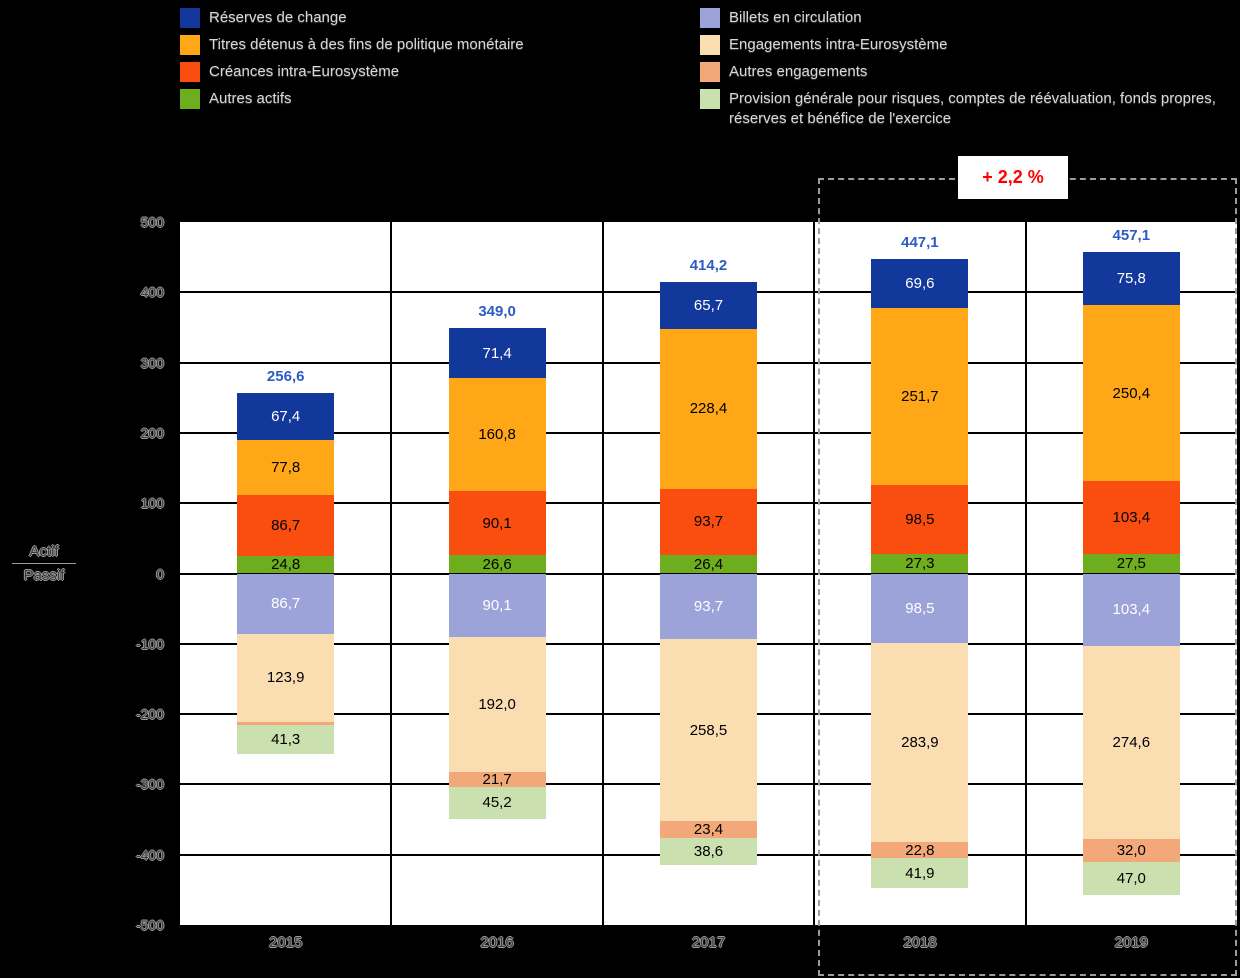  Describe the element at coordinates (149, 643) in the screenshot. I see `y-tick-label: -100` at that location.